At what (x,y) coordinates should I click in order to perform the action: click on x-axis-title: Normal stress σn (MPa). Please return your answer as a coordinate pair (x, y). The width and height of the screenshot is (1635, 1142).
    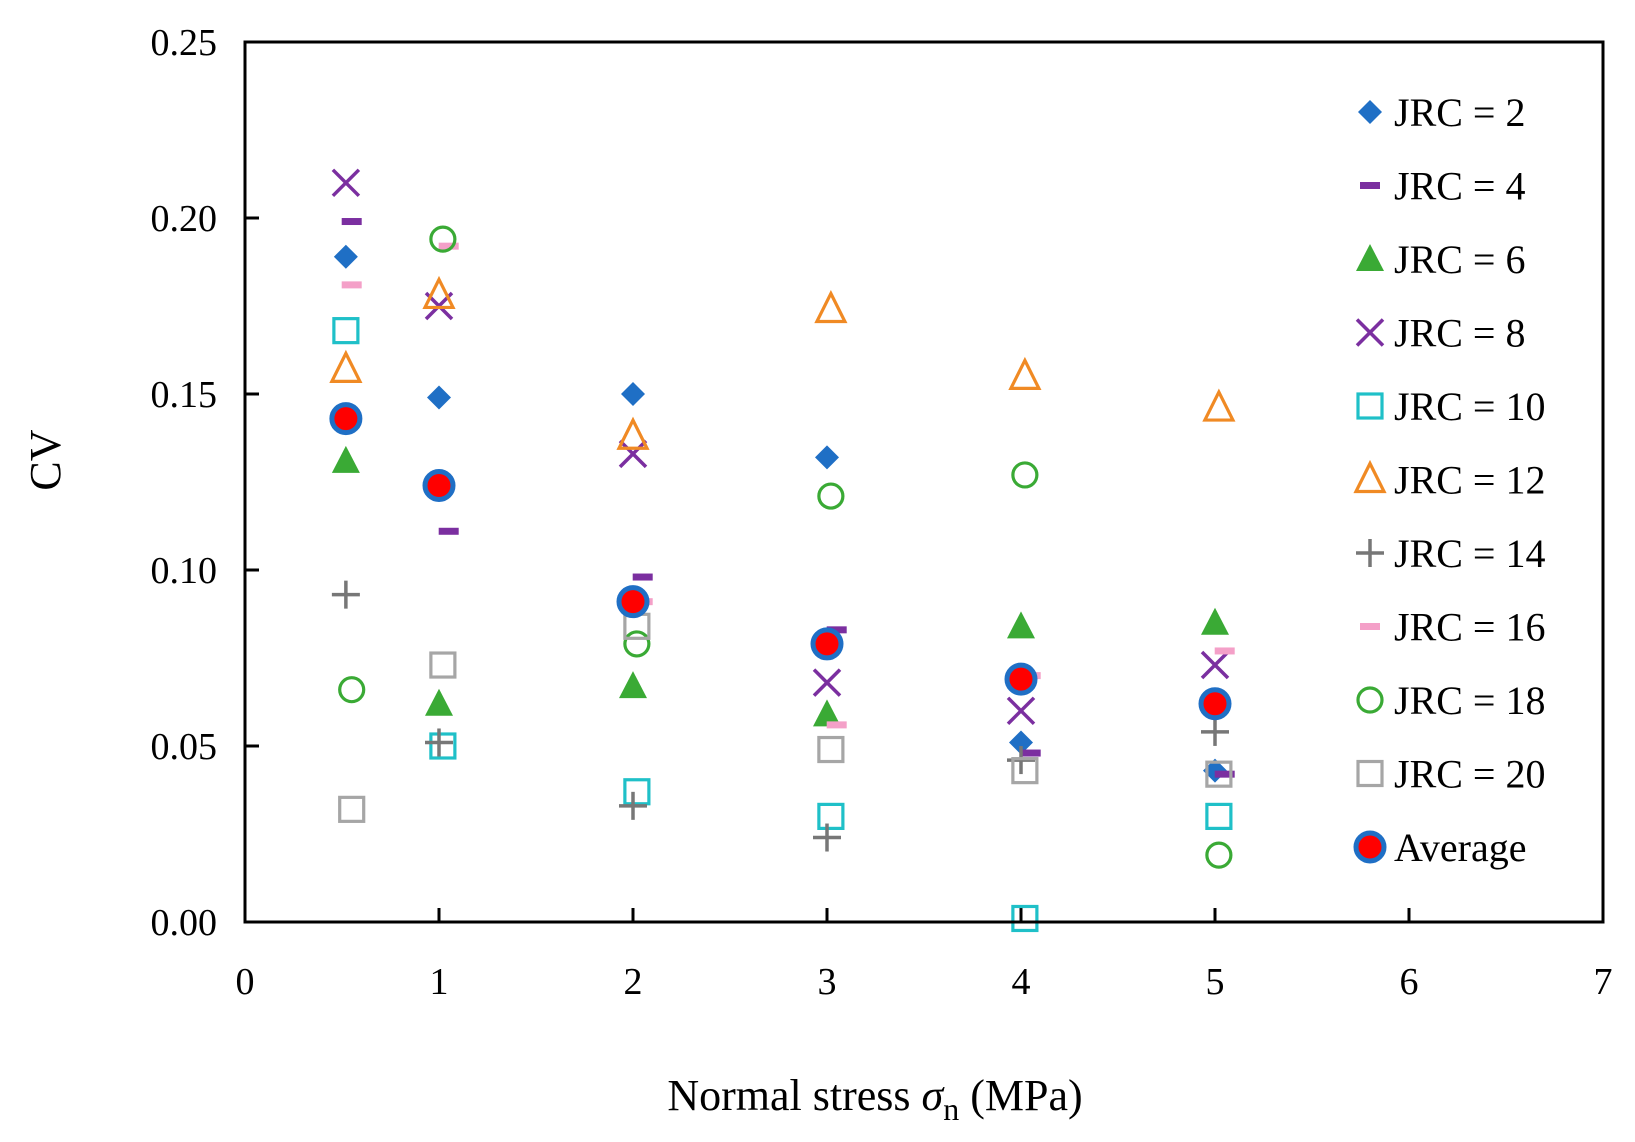
    Looking at the image, I should click on (874, 1099).